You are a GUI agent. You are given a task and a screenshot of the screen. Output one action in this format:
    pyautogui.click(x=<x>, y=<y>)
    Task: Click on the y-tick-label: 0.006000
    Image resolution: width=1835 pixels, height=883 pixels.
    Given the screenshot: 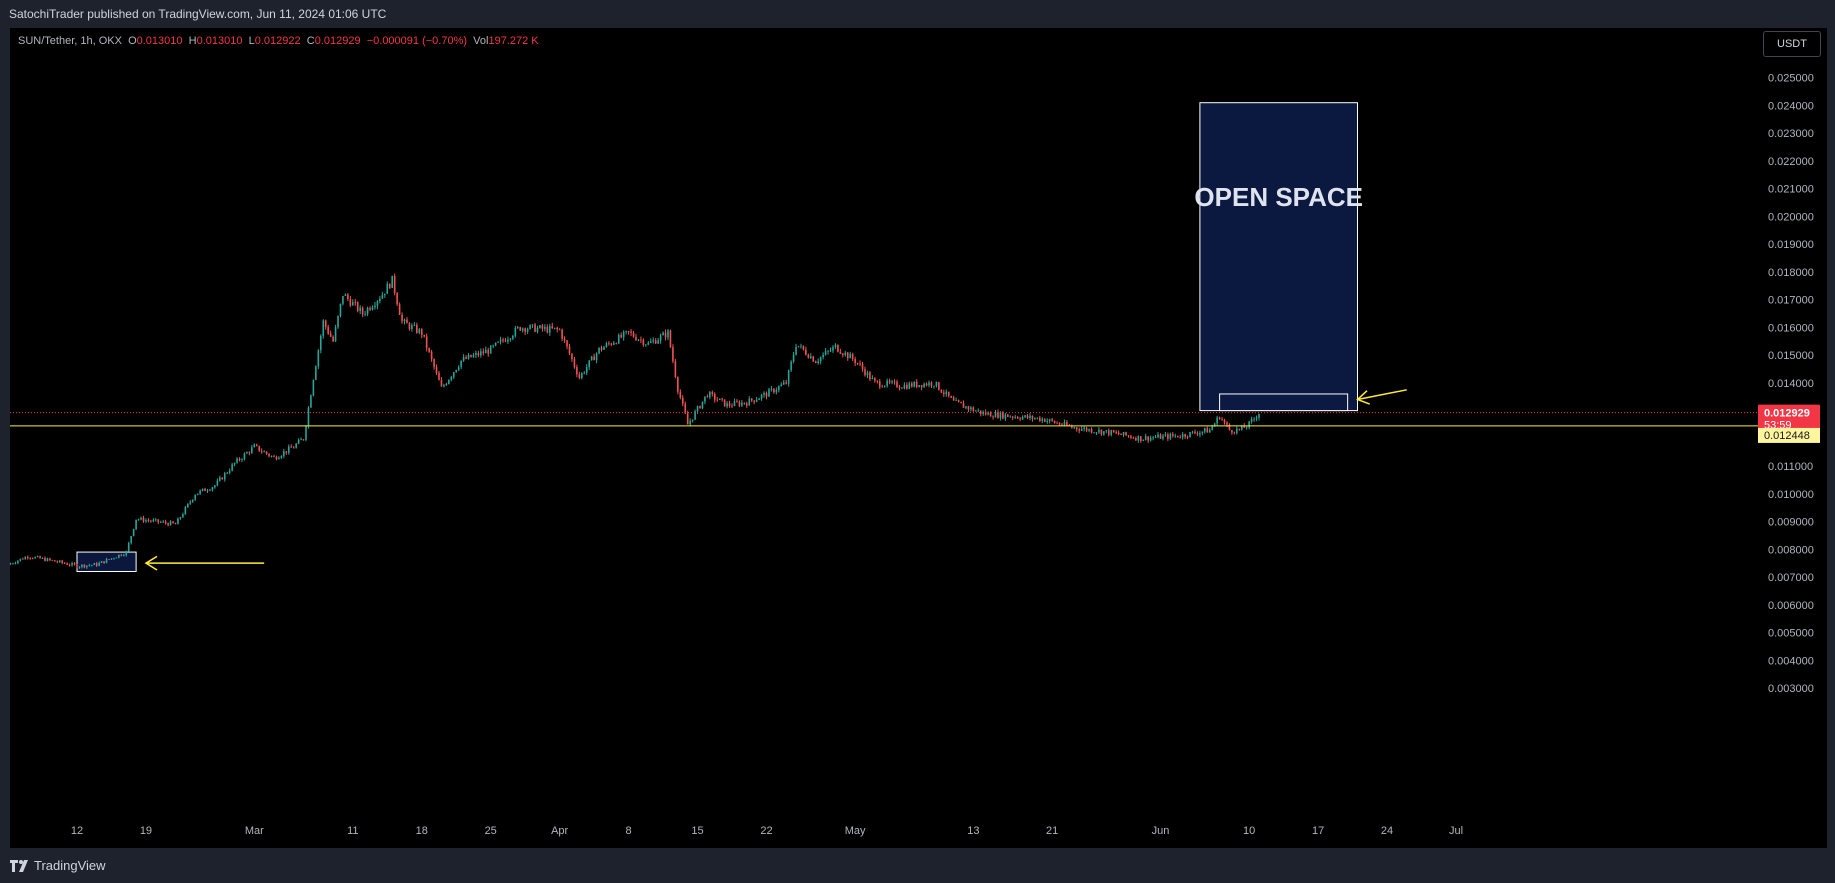 What is the action you would take?
    pyautogui.click(x=1791, y=606)
    